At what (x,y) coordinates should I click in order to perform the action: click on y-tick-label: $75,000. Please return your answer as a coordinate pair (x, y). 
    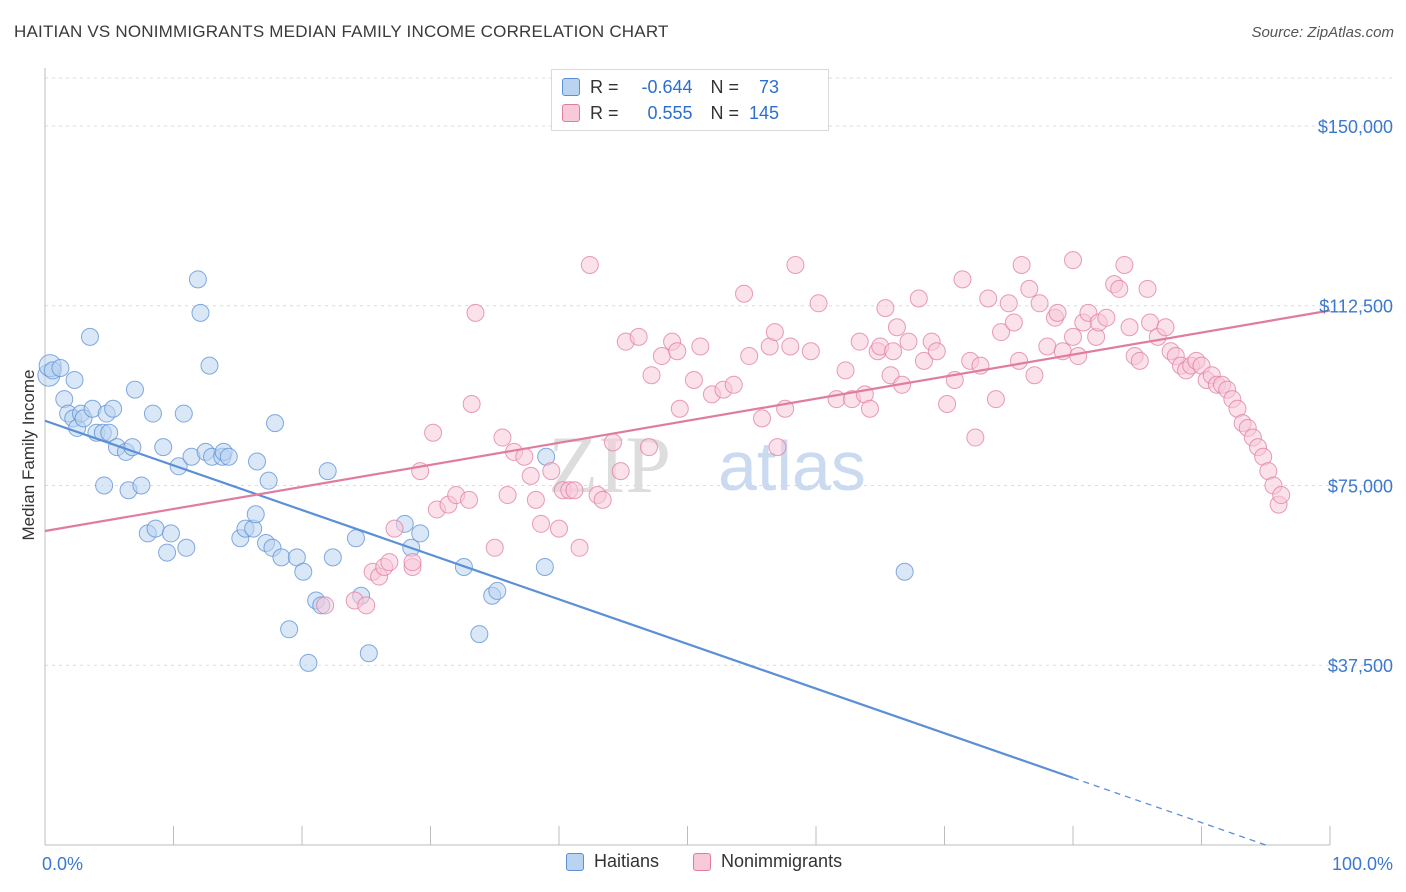
    Looking at the image, I should click on (1360, 486).